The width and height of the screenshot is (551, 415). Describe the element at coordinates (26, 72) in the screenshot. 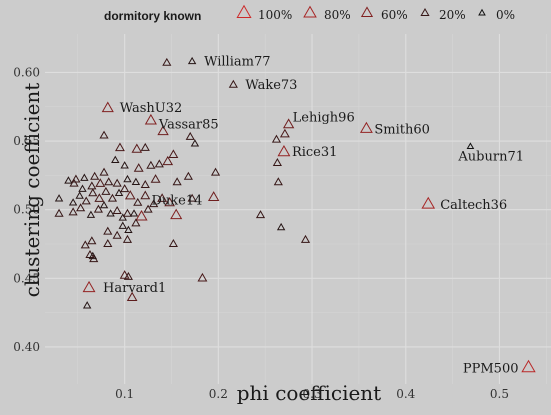

I see `y-tick-label: 0.60` at that location.